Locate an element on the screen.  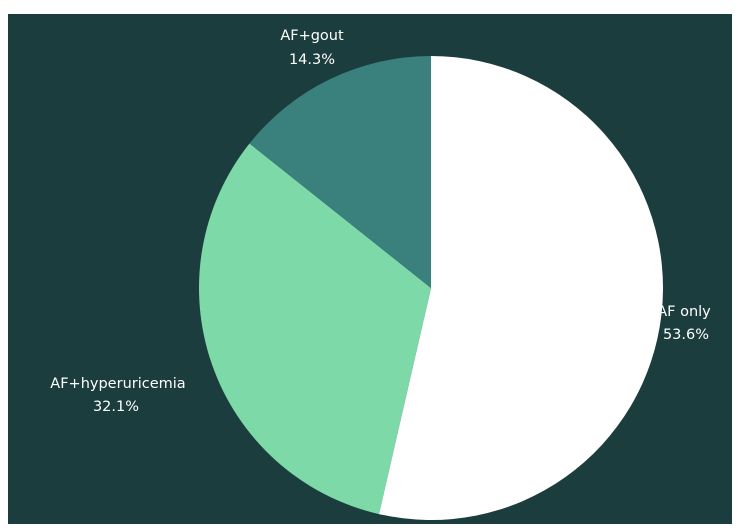
slice-value-af-gout: 14.3% is located at coordinates (312, 60).